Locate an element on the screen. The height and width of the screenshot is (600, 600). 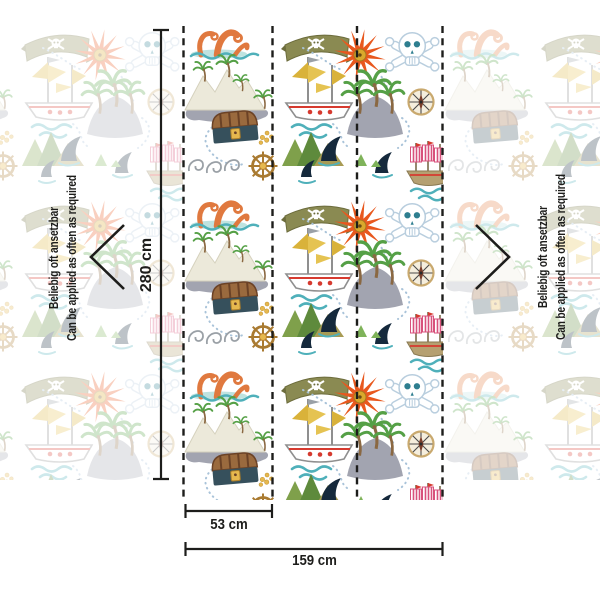
strip-width-measurement-label: 53 cm is located at coordinates (229, 524).